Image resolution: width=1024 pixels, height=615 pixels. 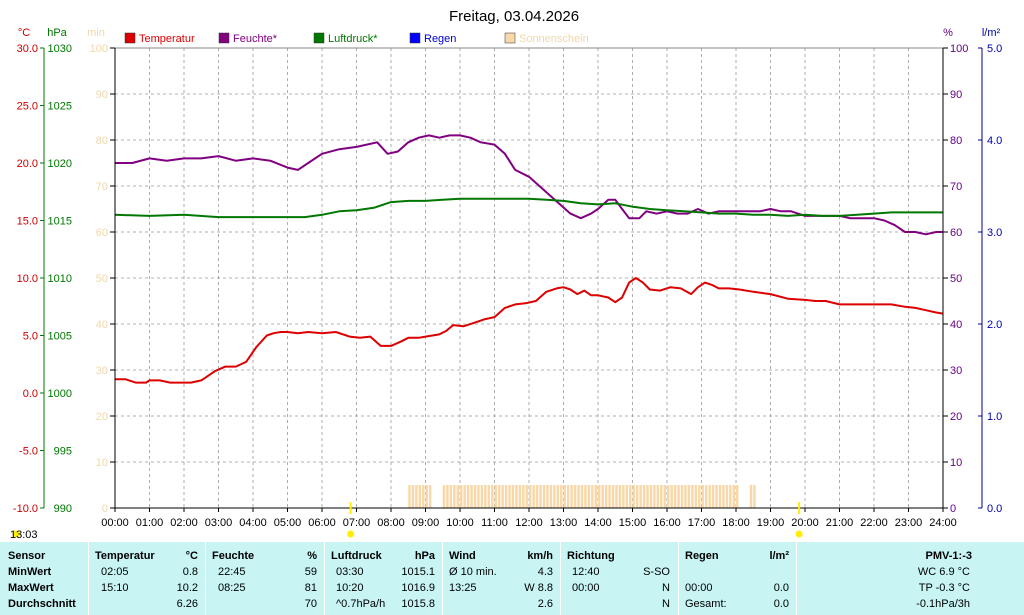 What do you see at coordinates (667, 523) in the screenshot?
I see `x-tick-label: 16:00` at bounding box center [667, 523].